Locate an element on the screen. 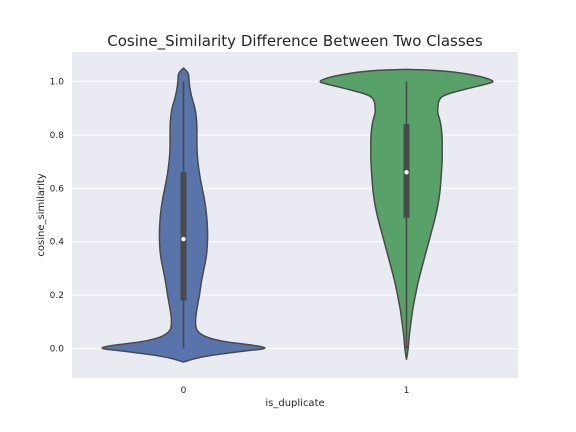 Image resolution: width=576 pixels, height=432 pixels. y-tick-label: 0.6 is located at coordinates (57, 189).